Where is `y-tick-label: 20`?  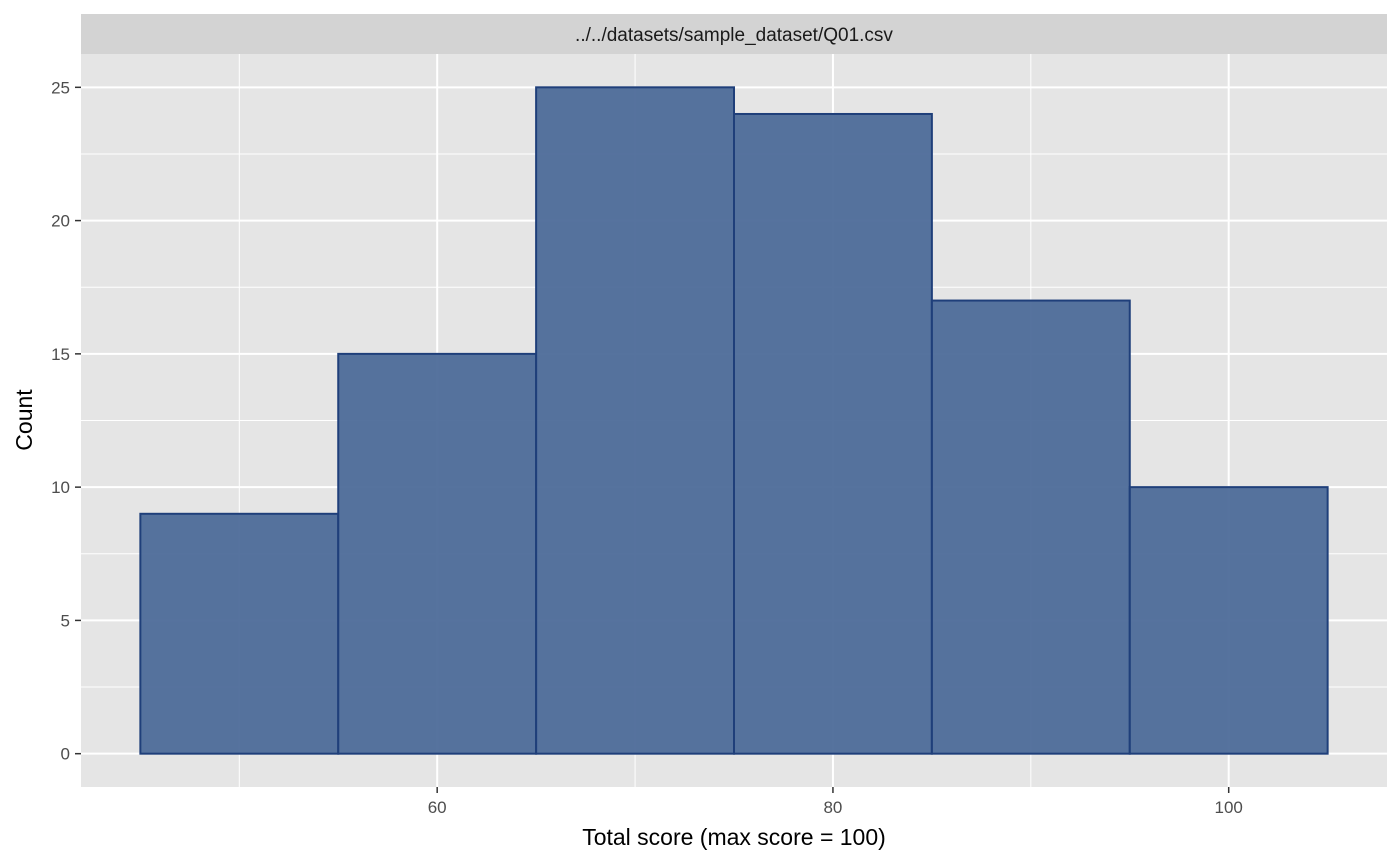
y-tick-label: 20 is located at coordinates (60, 221).